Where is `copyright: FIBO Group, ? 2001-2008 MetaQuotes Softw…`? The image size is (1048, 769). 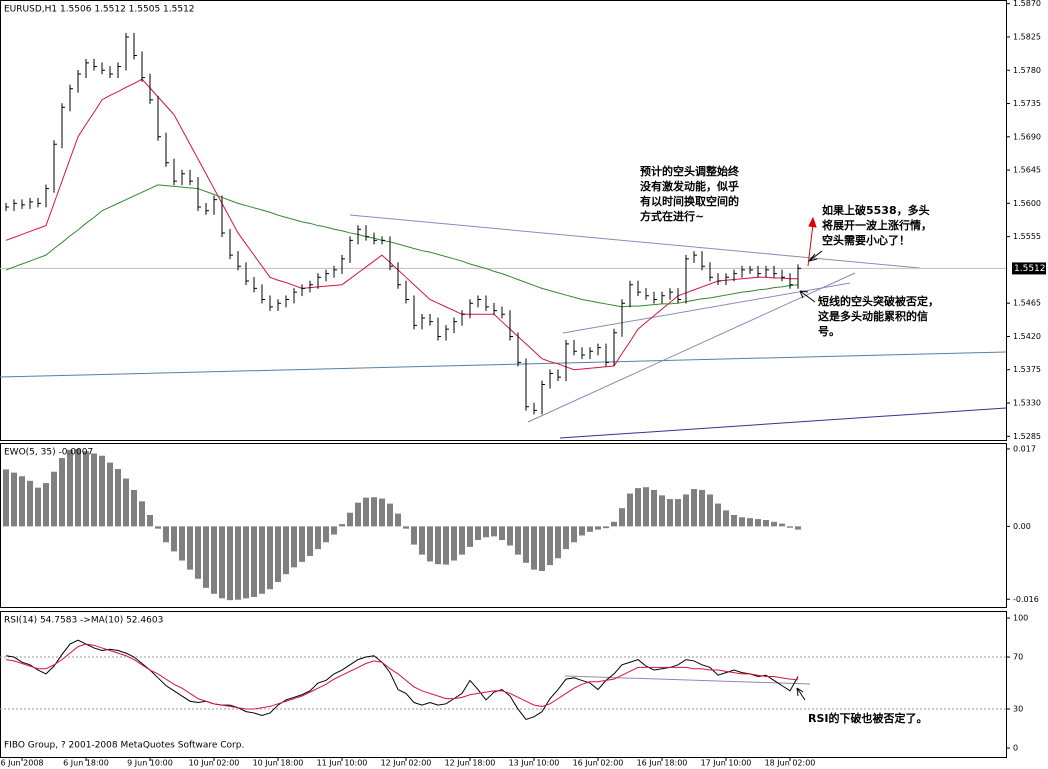 copyright: FIBO Group, ? 2001-2008 MetaQuotes Softw… is located at coordinates (124, 746).